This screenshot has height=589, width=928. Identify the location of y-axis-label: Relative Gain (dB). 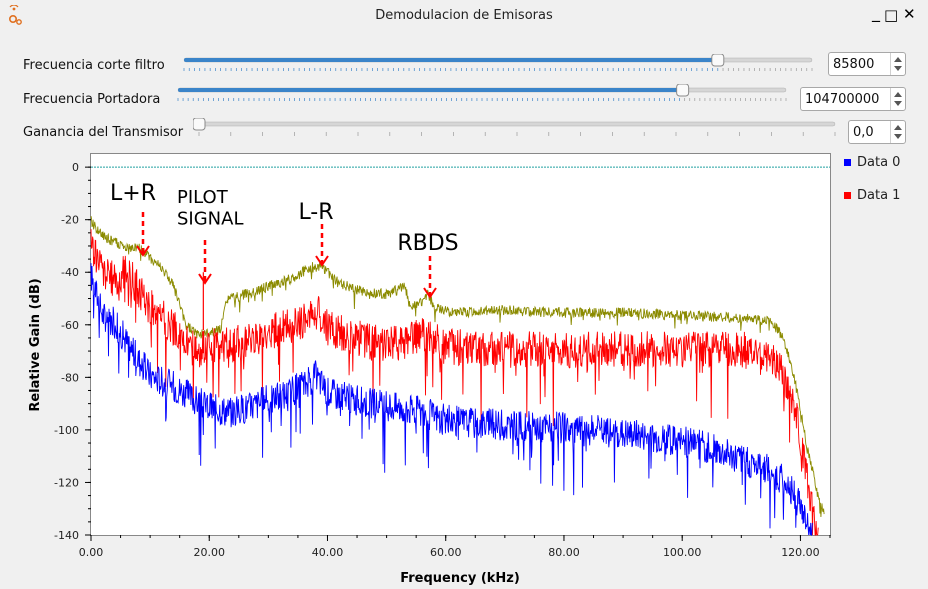
(35, 344).